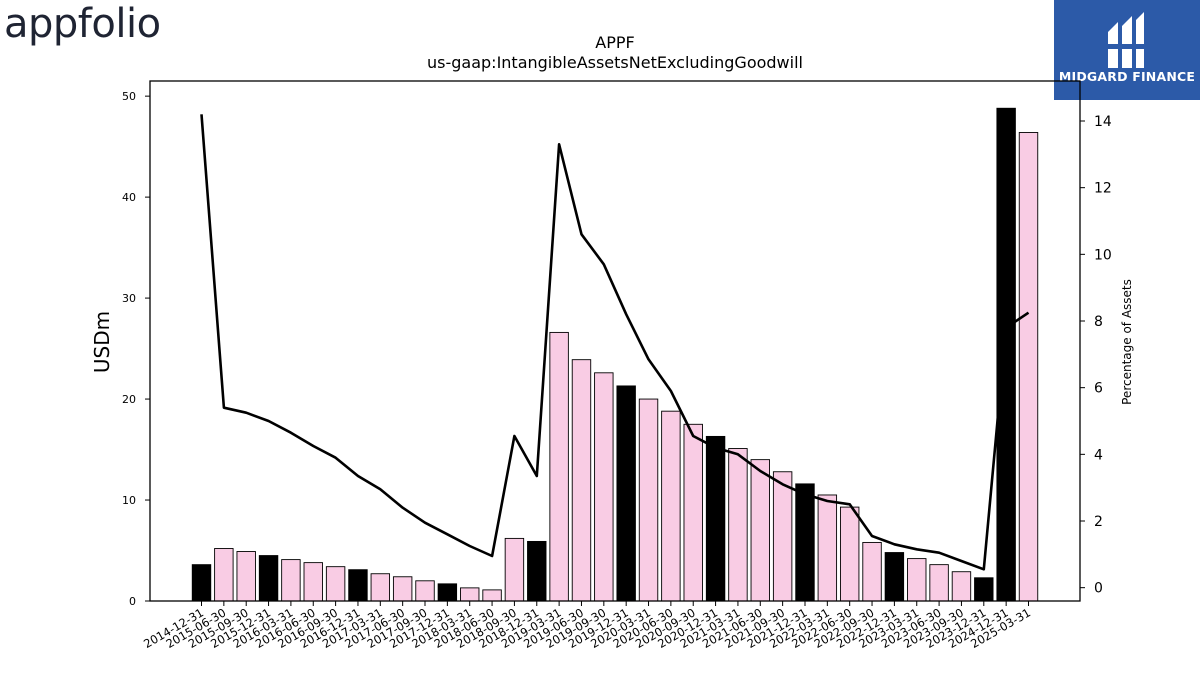 The image size is (1200, 675). Describe the element at coordinates (1098, 589) in the screenshot. I see `y2-tick-label: 0` at that location.